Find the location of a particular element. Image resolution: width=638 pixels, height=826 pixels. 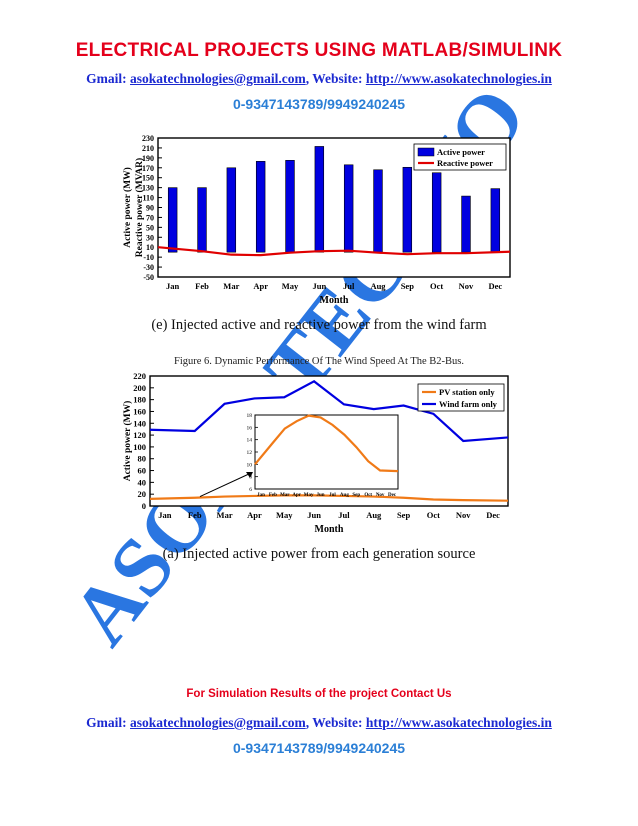

y-tick-label: 130 is located at coordinates (148, 188).